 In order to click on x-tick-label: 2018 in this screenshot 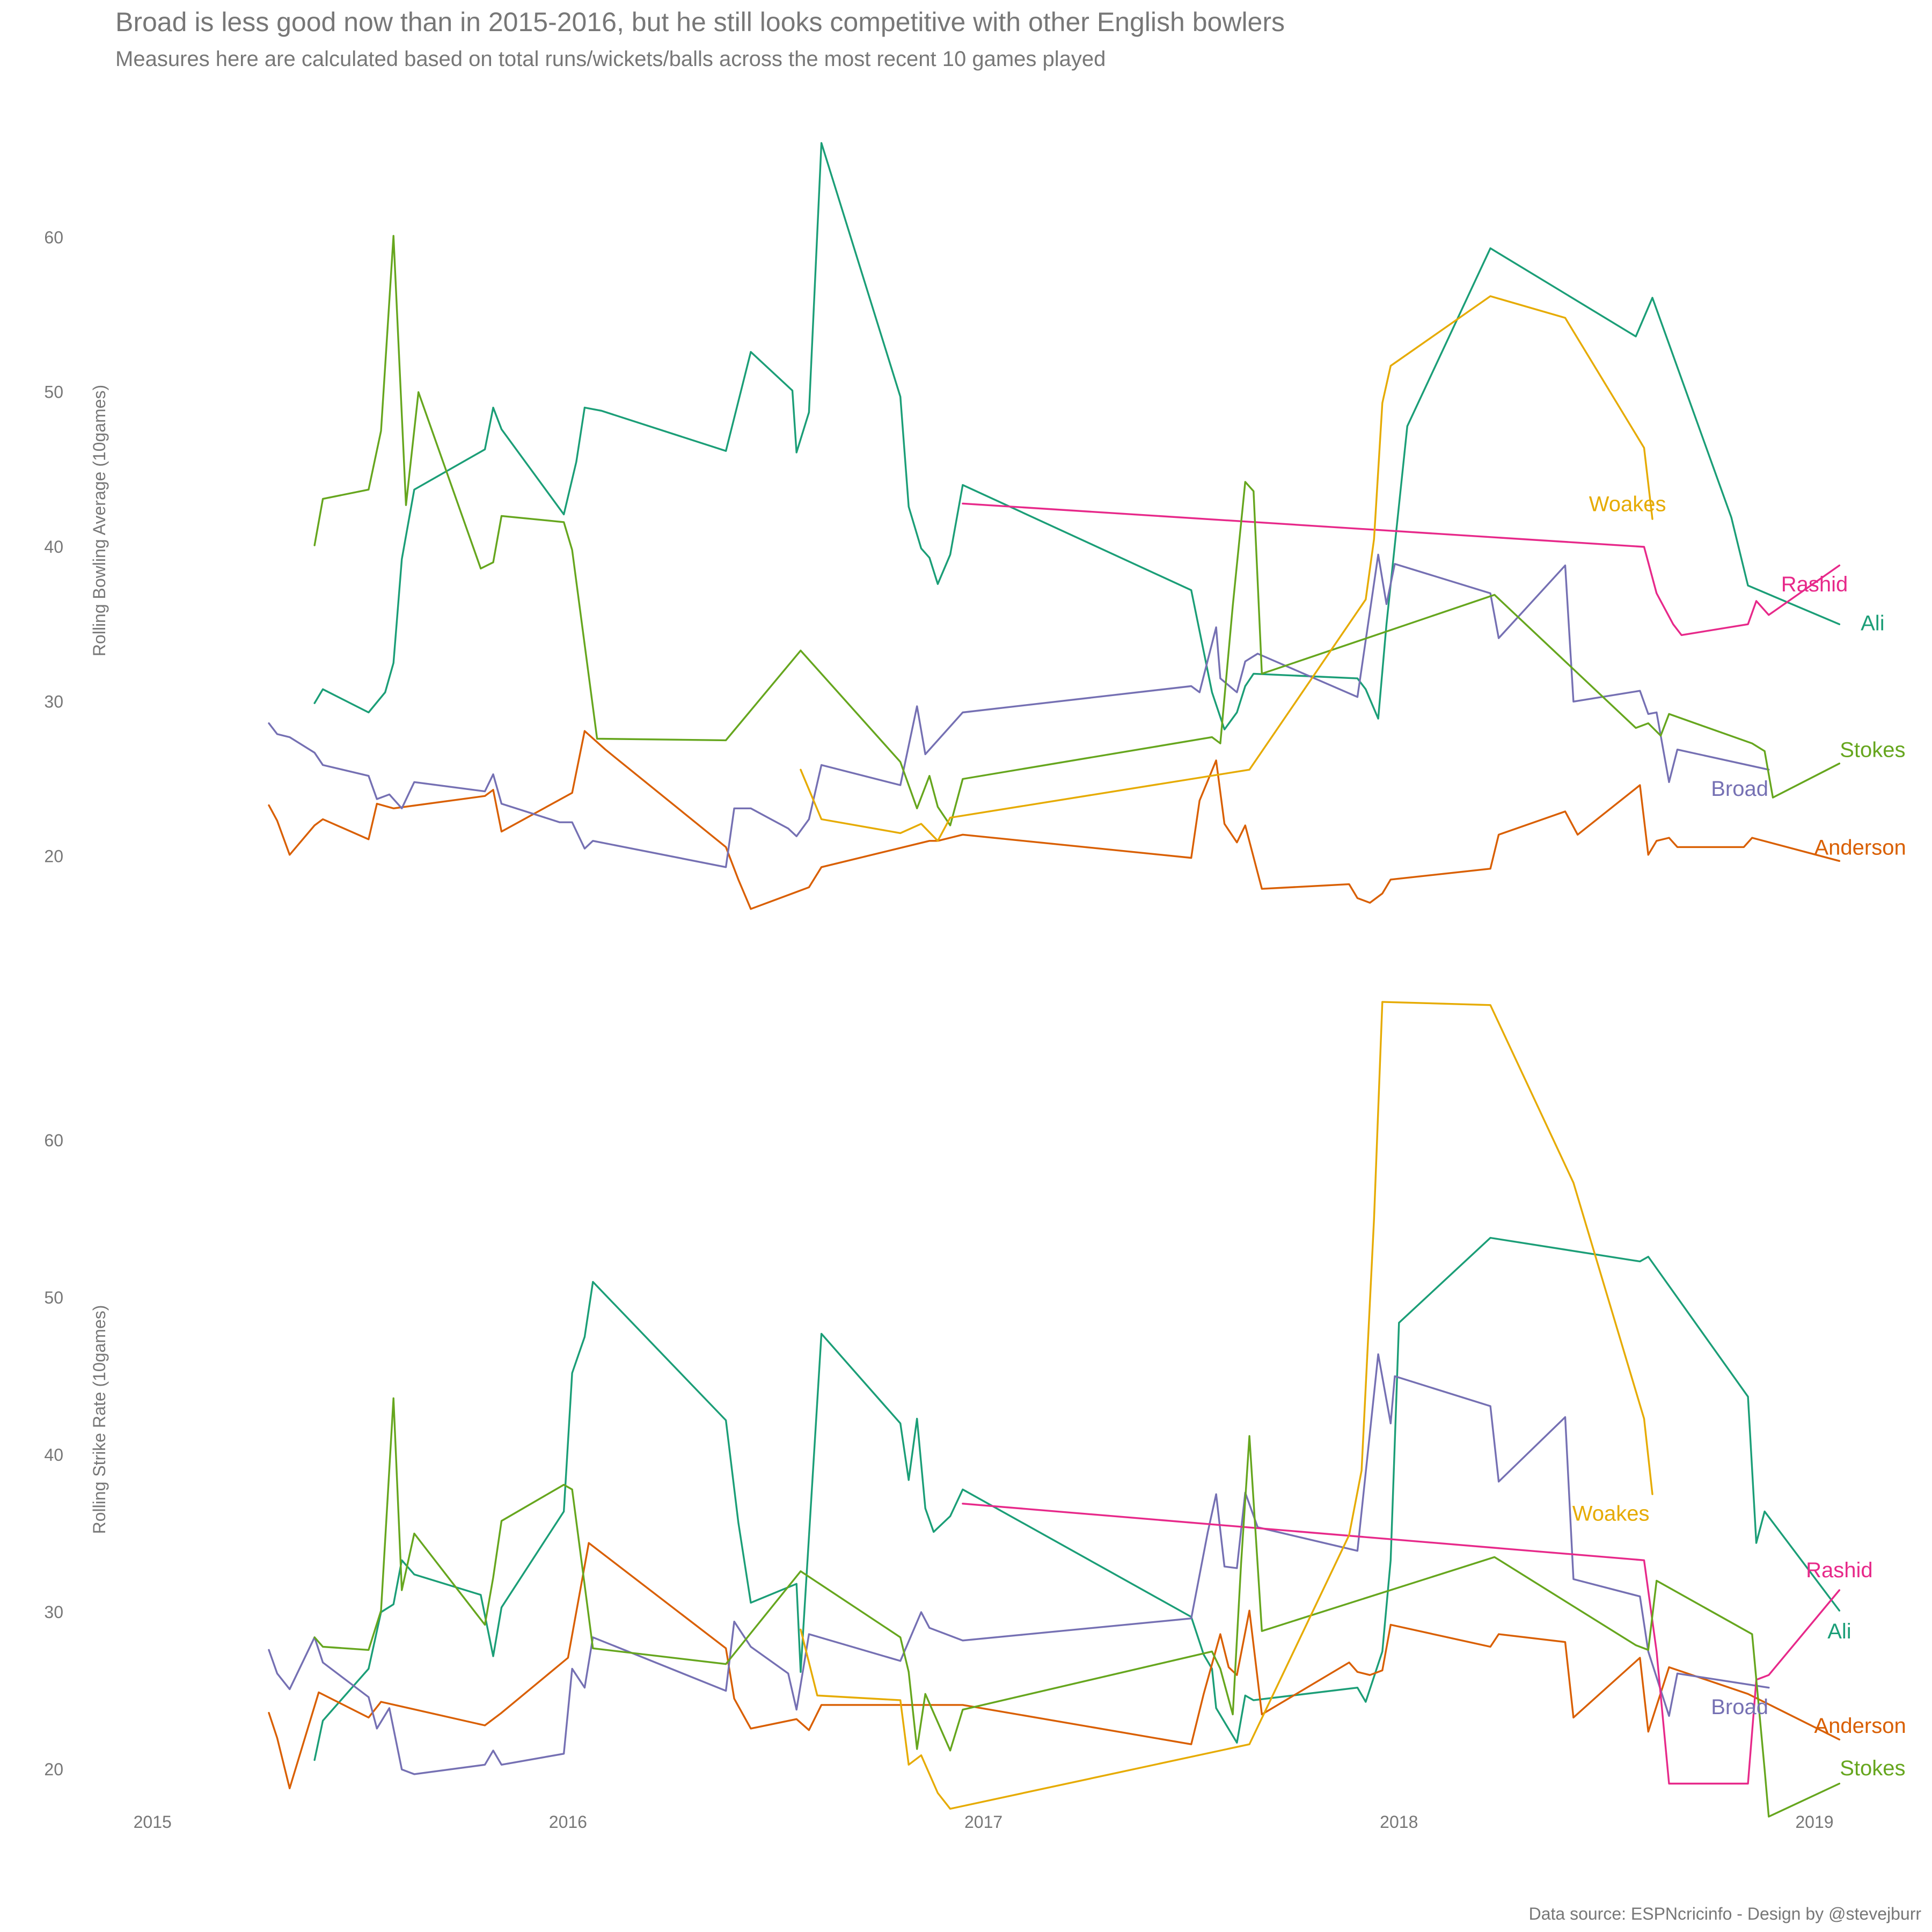, I will do `click(1399, 1822)`.